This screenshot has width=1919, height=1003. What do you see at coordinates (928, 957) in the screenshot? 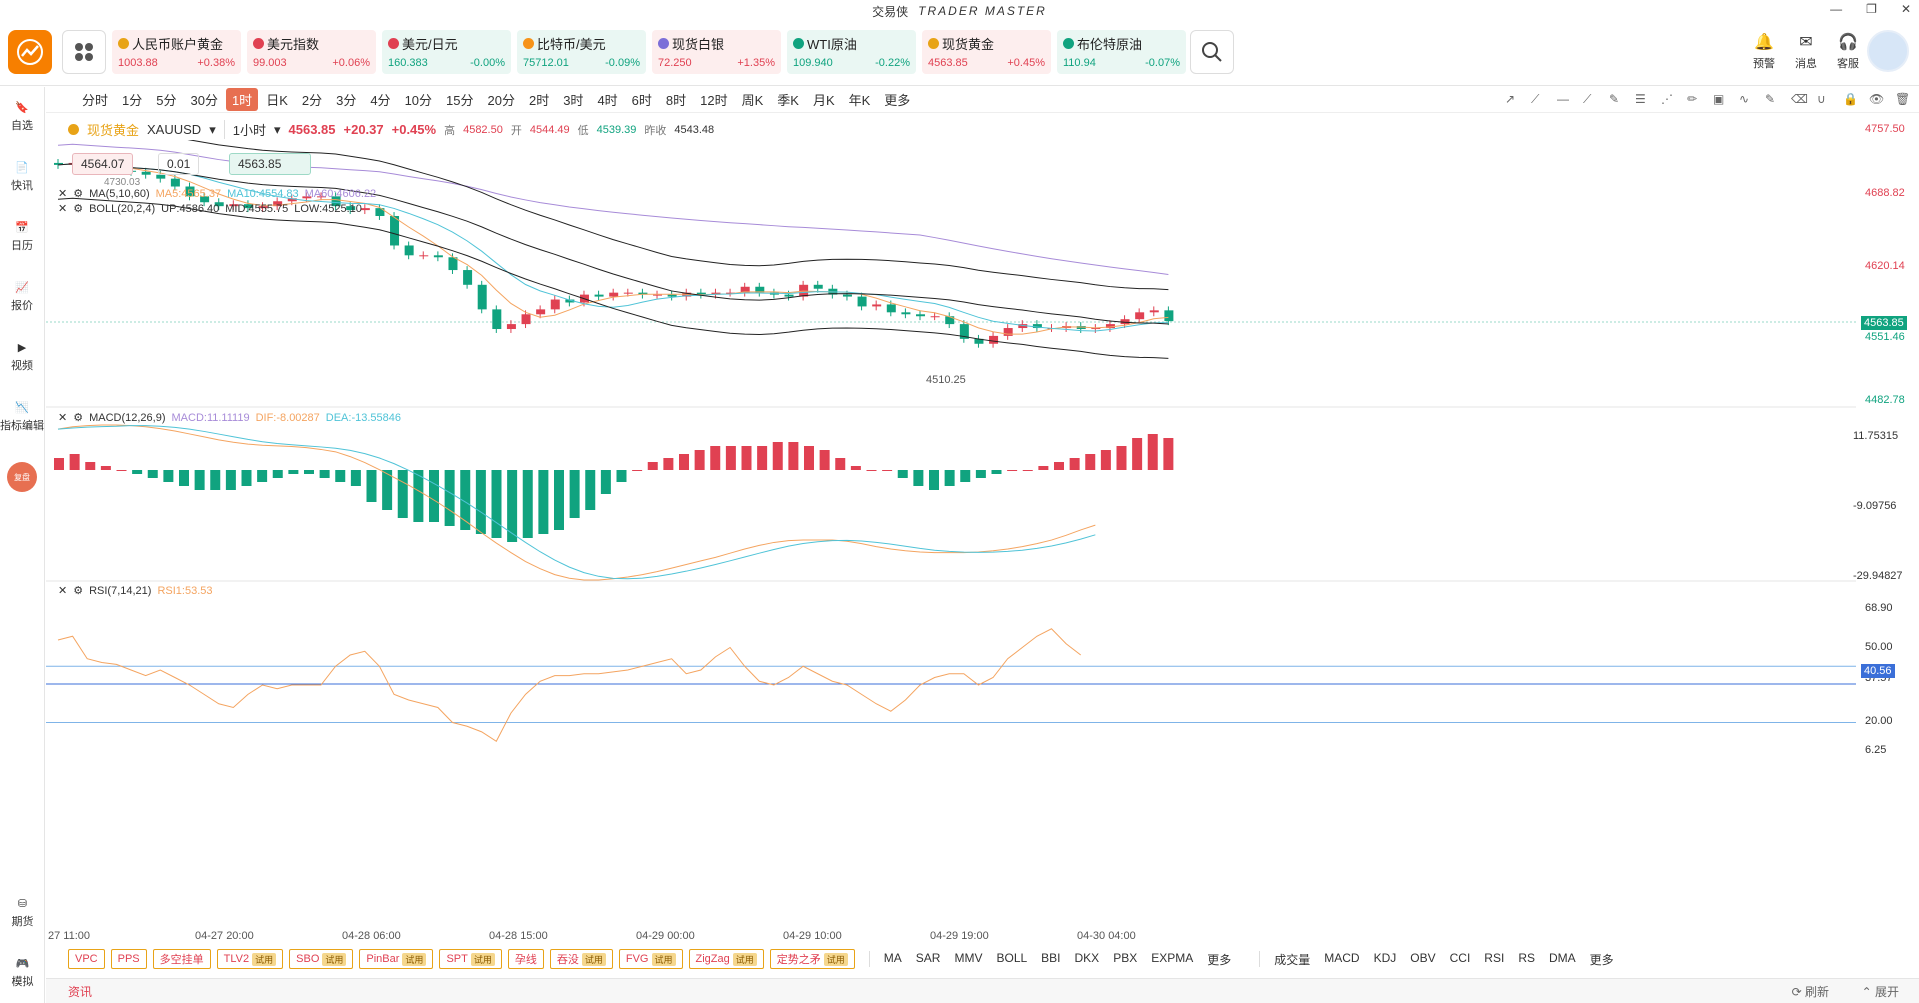
I see `indicator-button: SAR` at bounding box center [928, 957].